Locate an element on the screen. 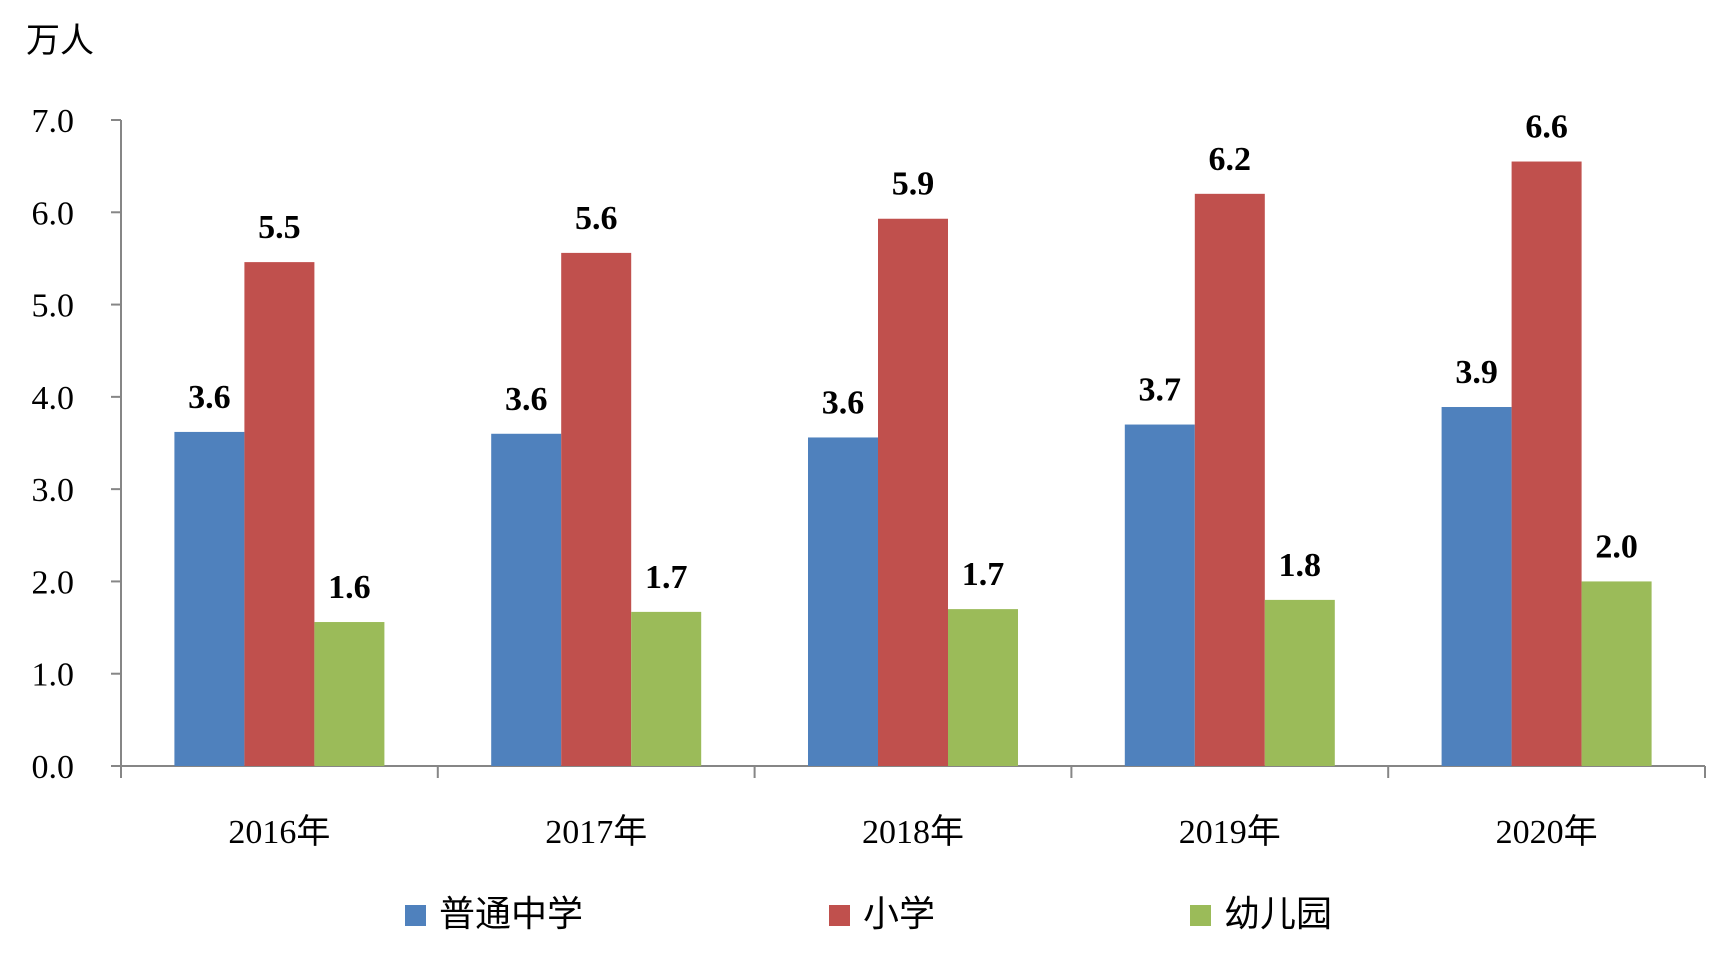  y-tick-label: 2.0 is located at coordinates (53, 582).